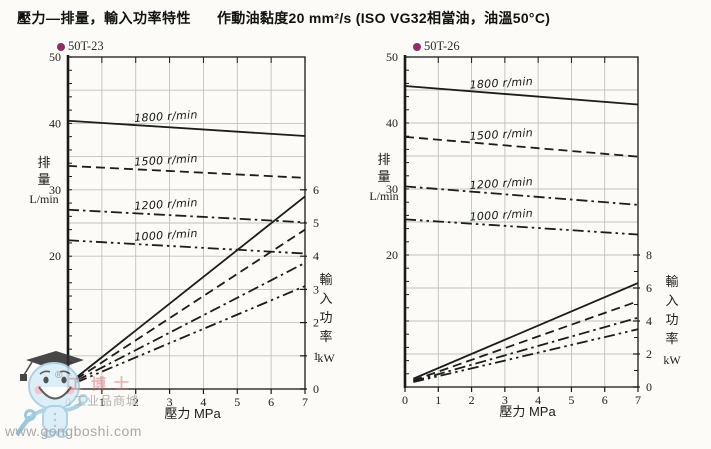 This screenshot has height=449, width=711. Describe the element at coordinates (649, 255) in the screenshot. I see `svg-text: 8` at that location.